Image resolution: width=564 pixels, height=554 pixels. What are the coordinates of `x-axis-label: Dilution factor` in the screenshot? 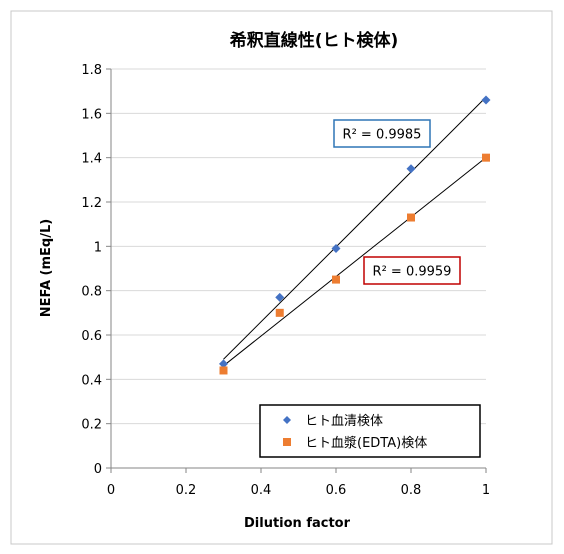 It's located at (297, 523).